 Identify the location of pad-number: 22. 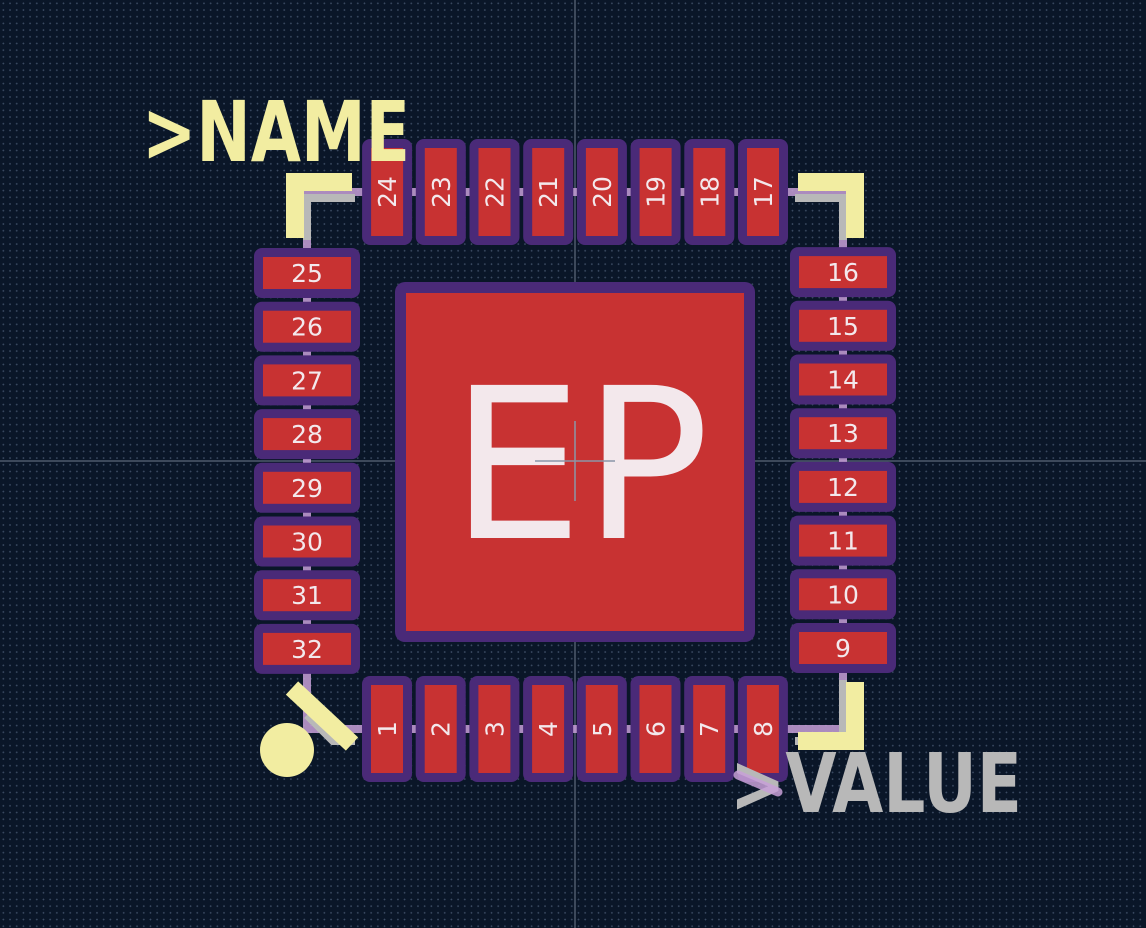
(495, 192).